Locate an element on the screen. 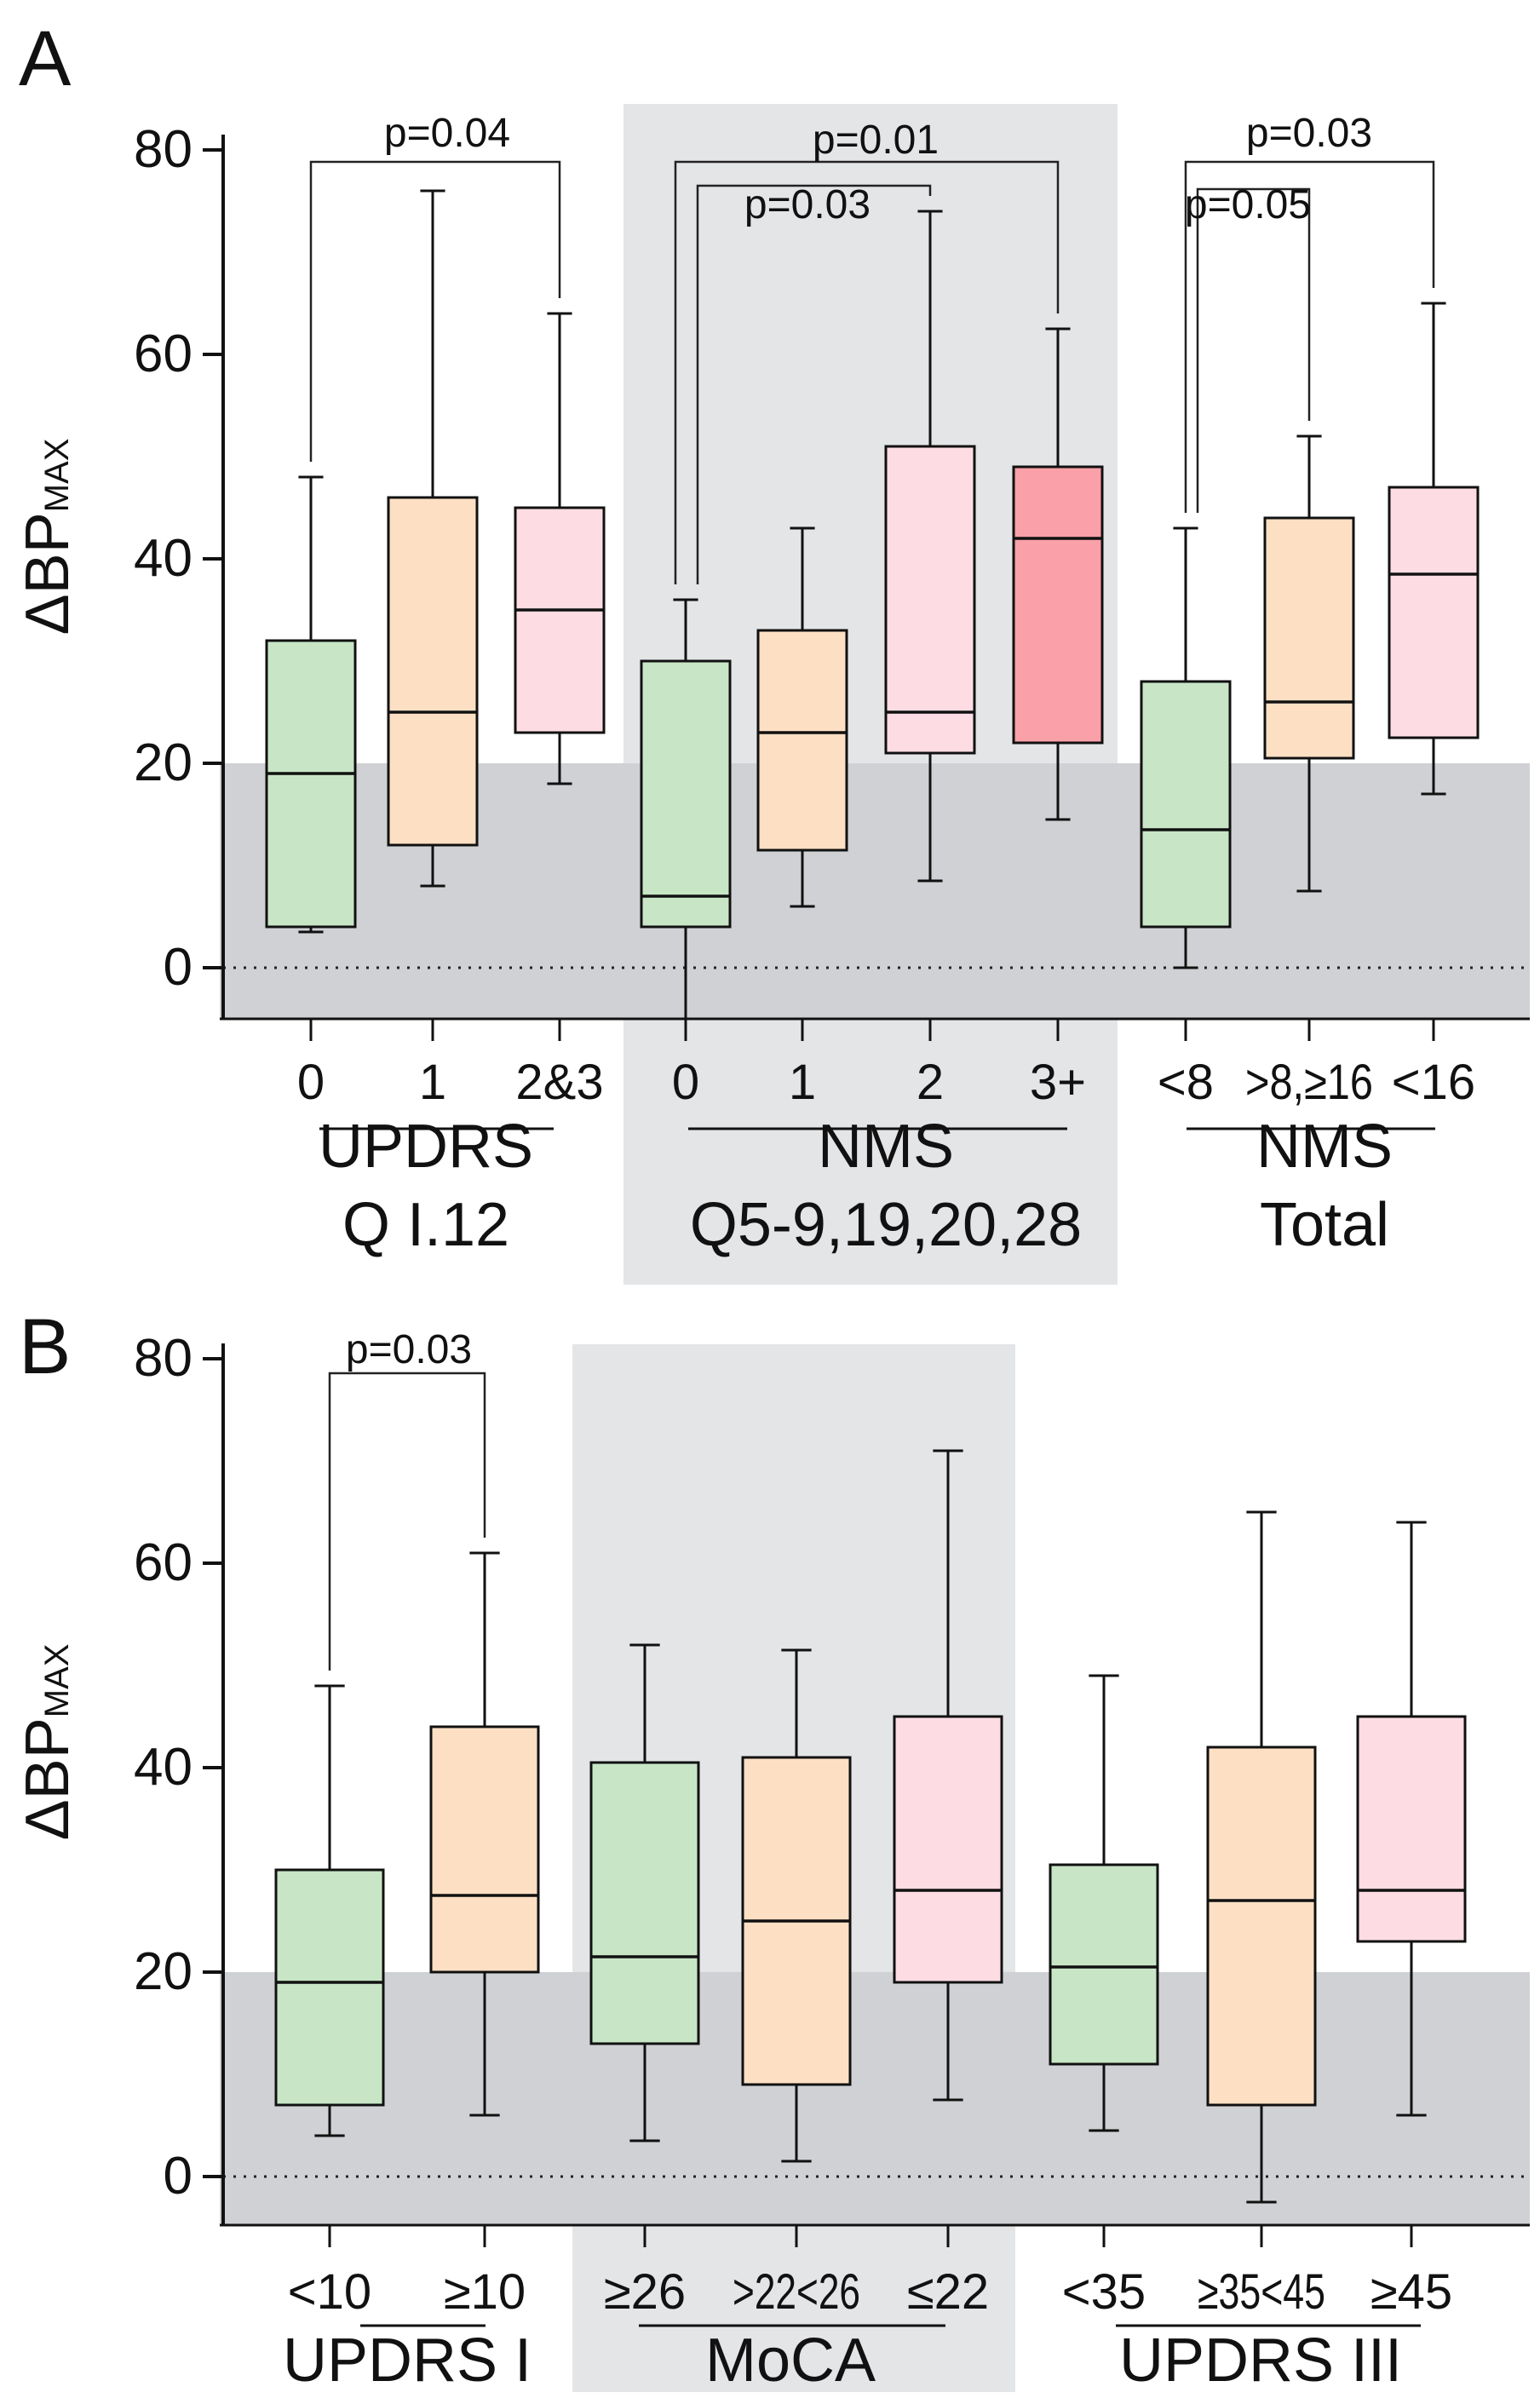 Image resolution: width=1540 pixels, height=2404 pixels. group-label: Q I.12 is located at coordinates (425, 1225).